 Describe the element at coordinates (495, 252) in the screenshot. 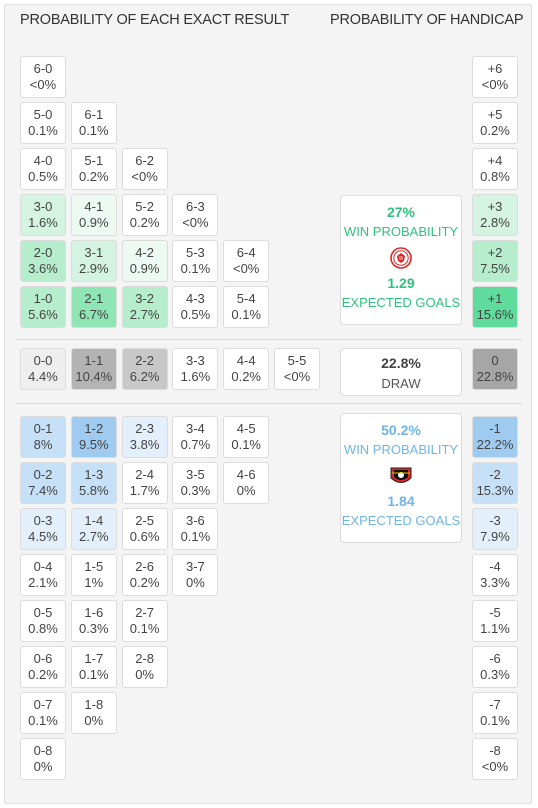

I see `score-label: +2` at that location.